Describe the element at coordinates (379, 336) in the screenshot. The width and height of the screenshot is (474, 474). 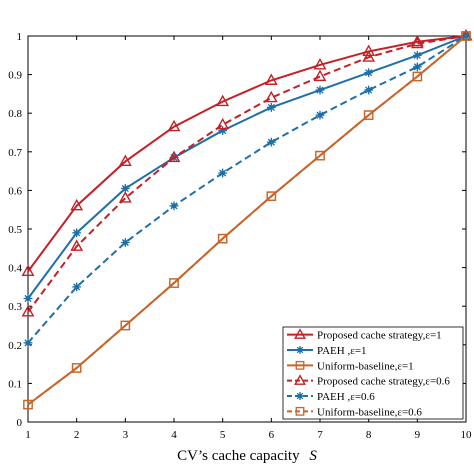
I see `legend-label: Proposed cache strategy,ε=1` at that location.